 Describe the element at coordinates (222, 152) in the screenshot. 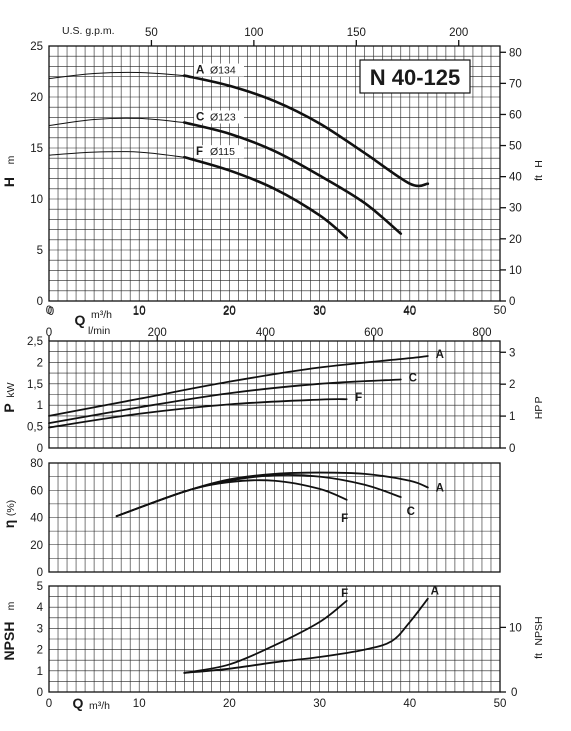

I see `series-diameter-f: Ø115` at that location.